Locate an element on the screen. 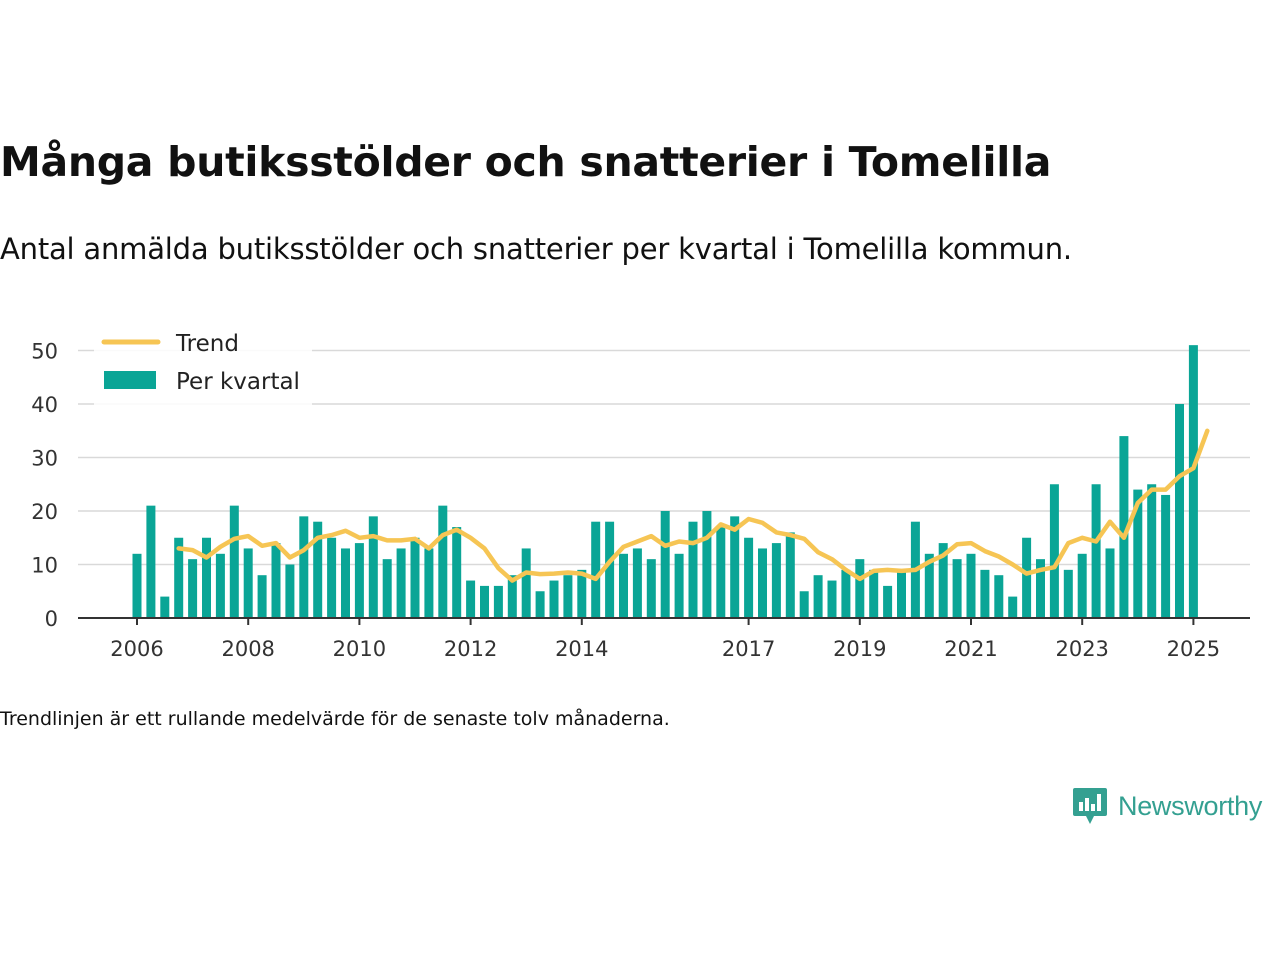 The image size is (1280, 960). x-axis: 2006 2008 2010 2012 2014 2017 2019 2021 2023 2025 is located at coordinates (664, 639).